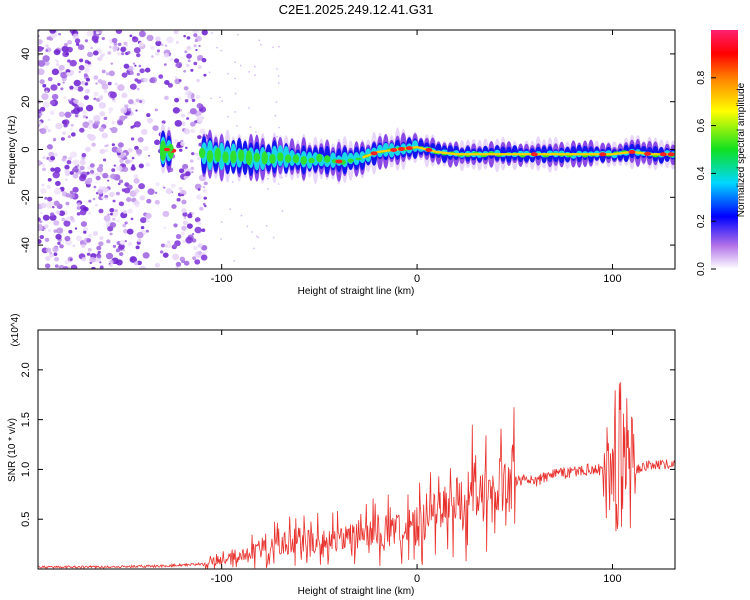  I want to click on snr-y-multiplier: (x10^4), so click(15, 329).